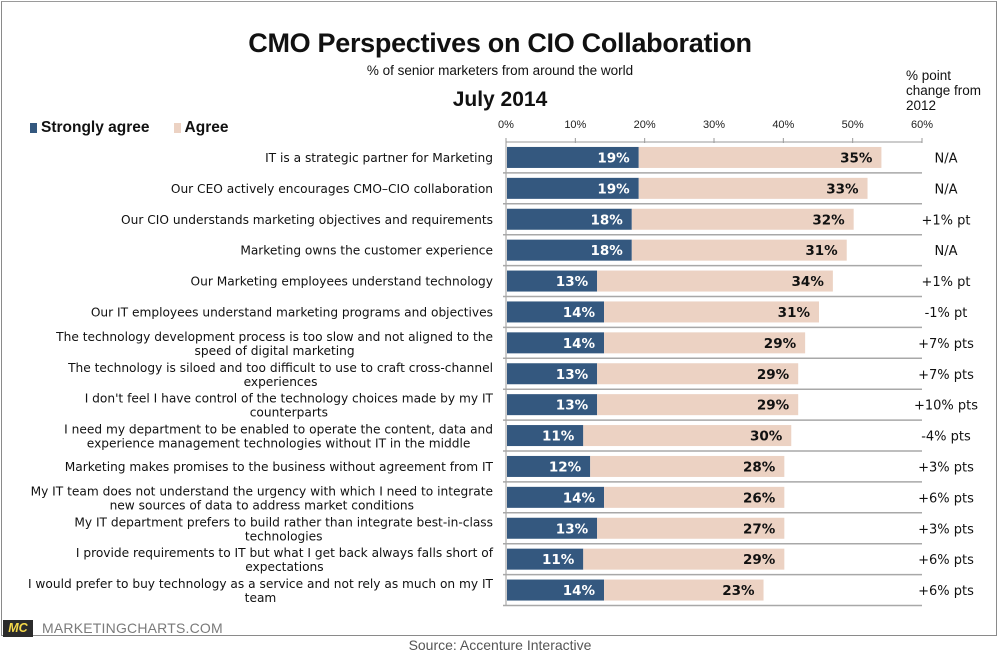  Describe the element at coordinates (500, 645) in the screenshot. I see `source-note: Source: Accenture Interactive` at that location.